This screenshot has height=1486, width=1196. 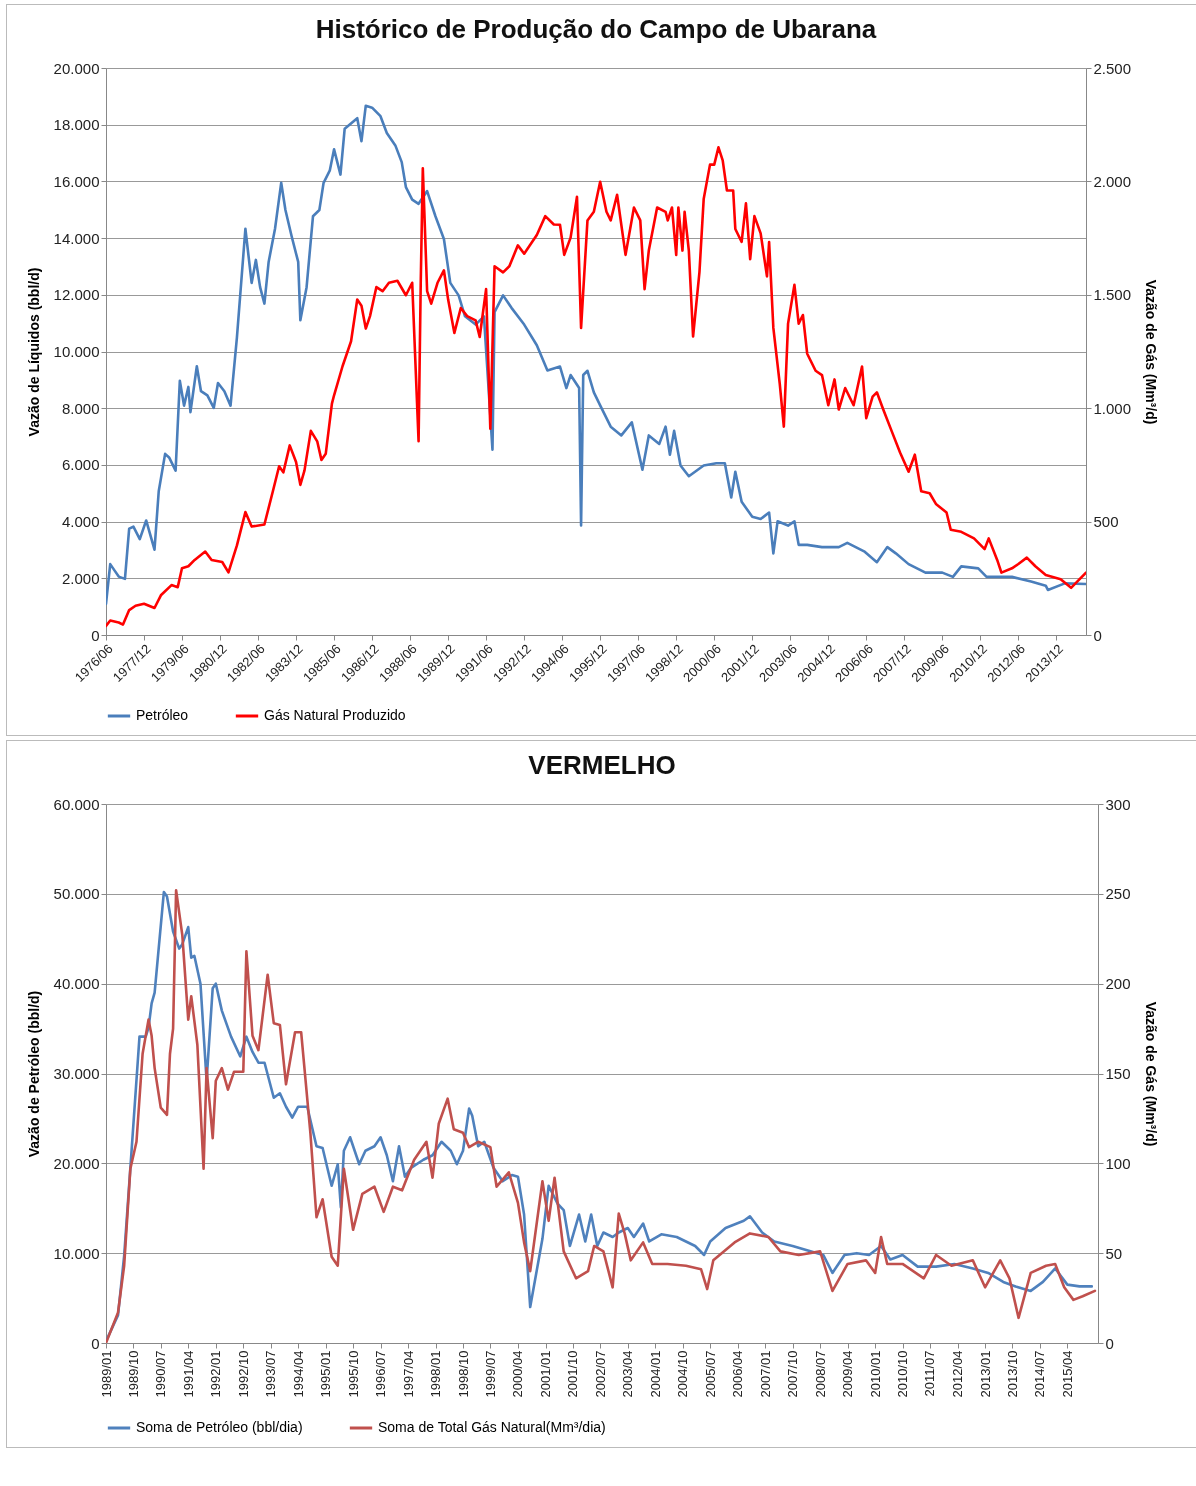 I want to click on y2-tick-label: 150, so click(x=1118, y=1073).